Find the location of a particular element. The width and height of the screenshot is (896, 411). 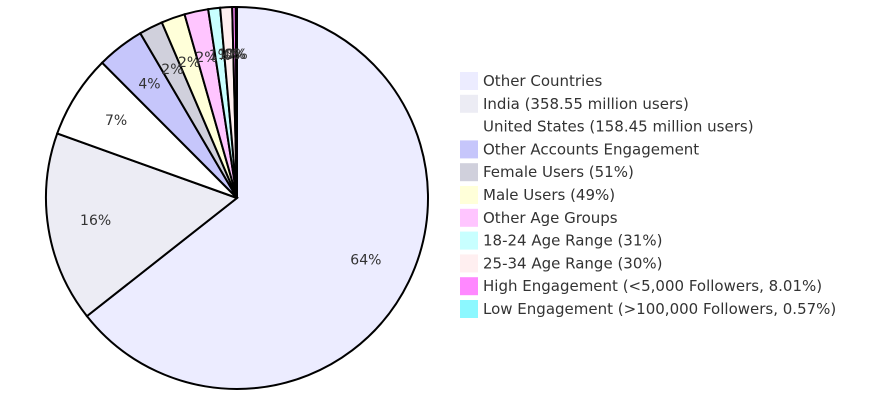

slice-percent-label: 64% is located at coordinates (365, 261).